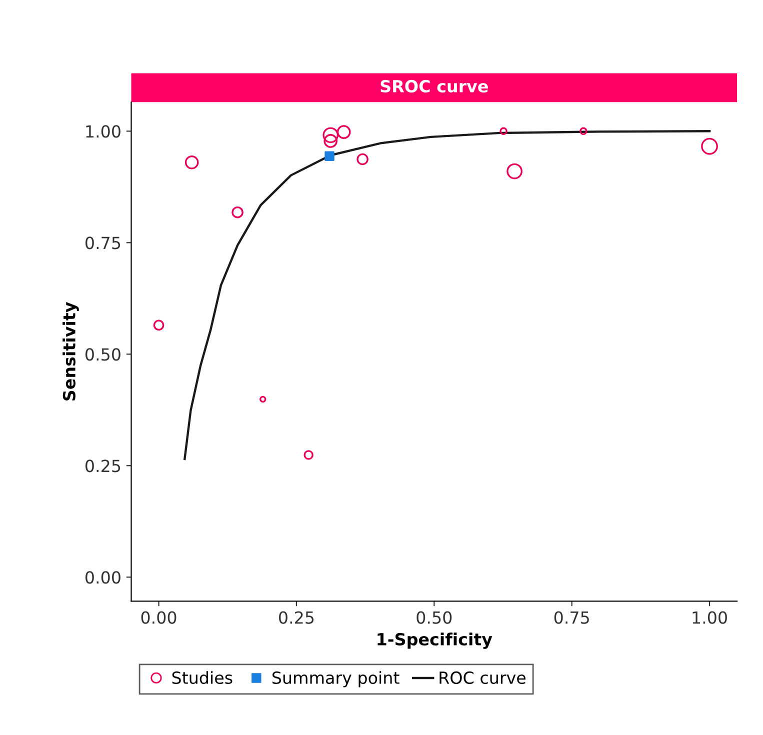 The height and width of the screenshot is (735, 763). What do you see at coordinates (103, 354) in the screenshot?
I see `y-tick-label: 0.50` at bounding box center [103, 354].